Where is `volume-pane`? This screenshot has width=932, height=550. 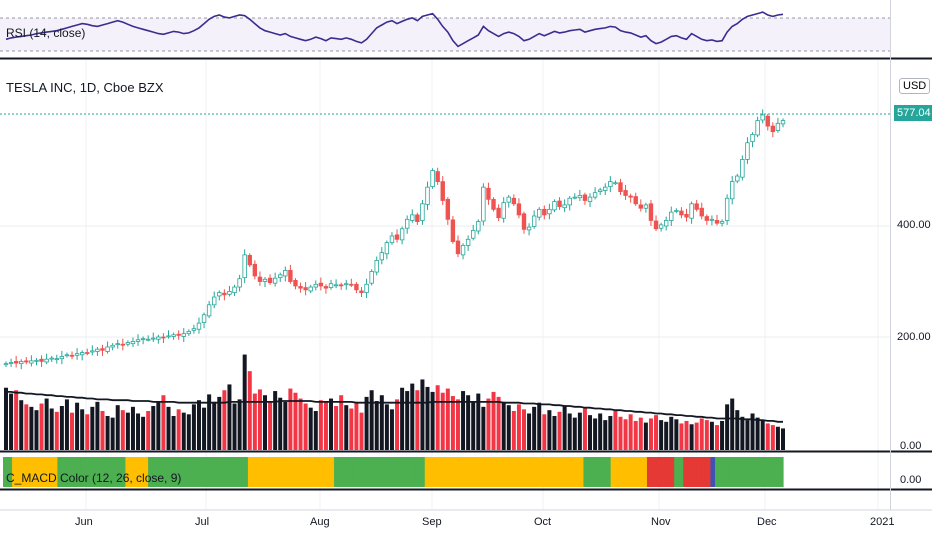 volume-pane is located at coordinates (394, 402).